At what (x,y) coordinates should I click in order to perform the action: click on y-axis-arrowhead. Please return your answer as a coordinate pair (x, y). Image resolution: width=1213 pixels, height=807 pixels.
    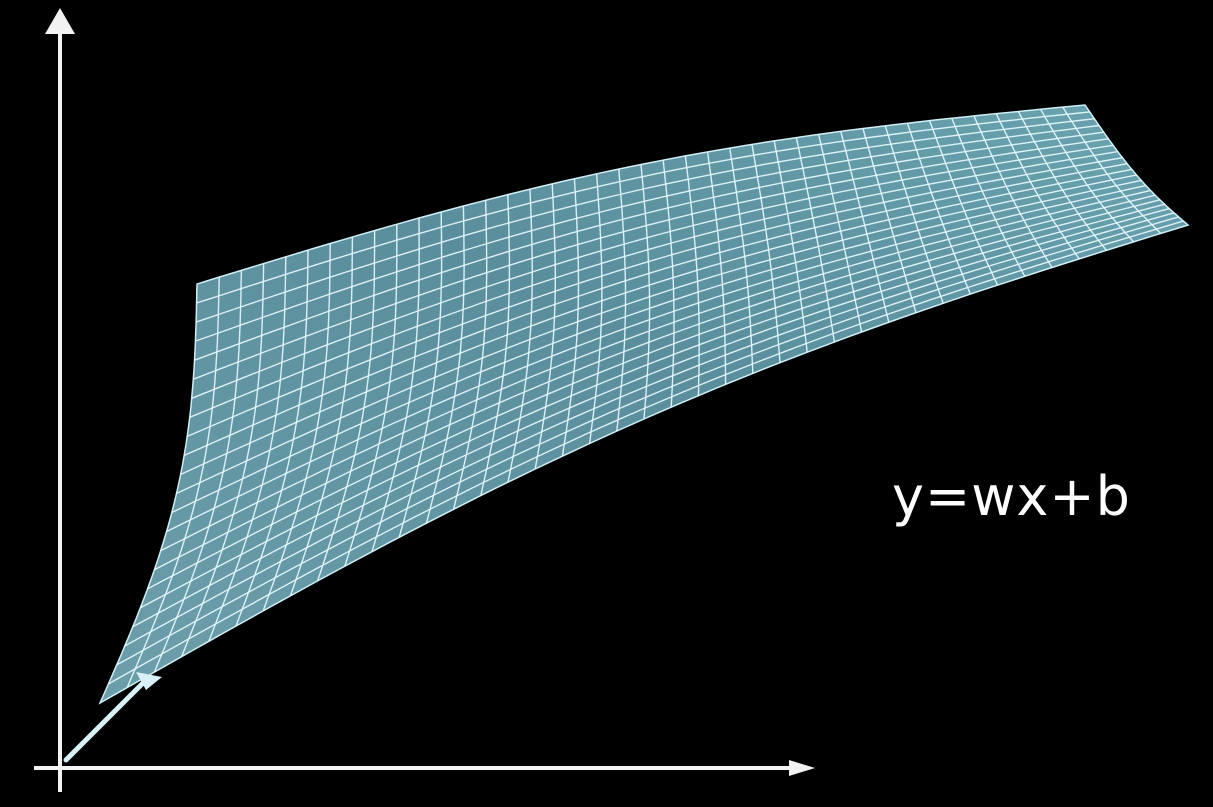
    Looking at the image, I should click on (60, 21).